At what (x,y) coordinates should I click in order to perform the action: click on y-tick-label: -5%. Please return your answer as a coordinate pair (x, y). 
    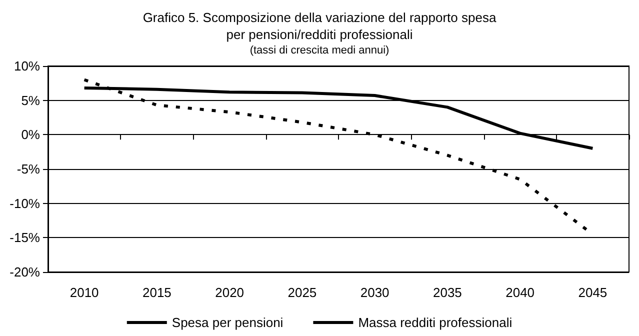
    Looking at the image, I should click on (28, 169).